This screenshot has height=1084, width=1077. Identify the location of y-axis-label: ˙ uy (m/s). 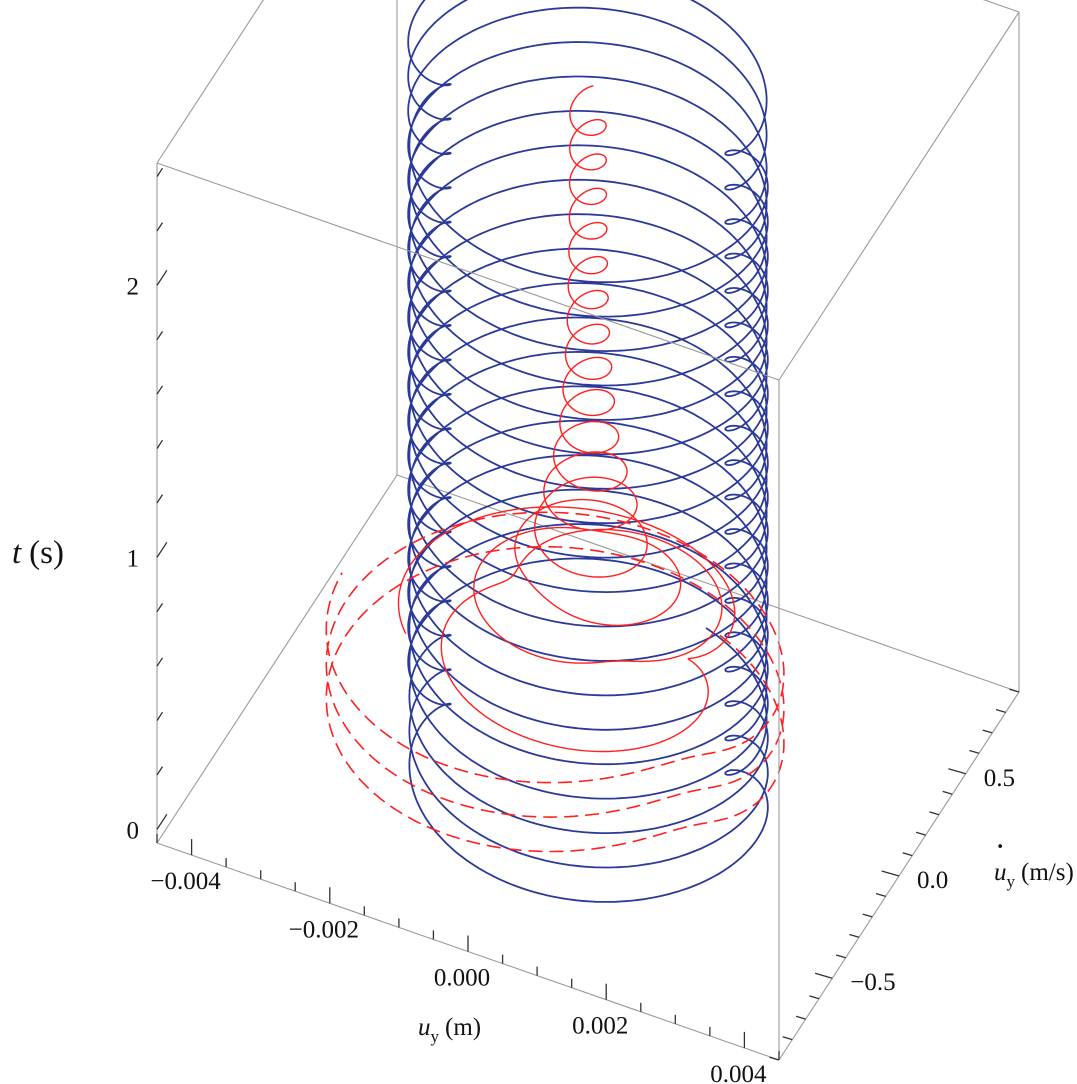
(1034, 866).